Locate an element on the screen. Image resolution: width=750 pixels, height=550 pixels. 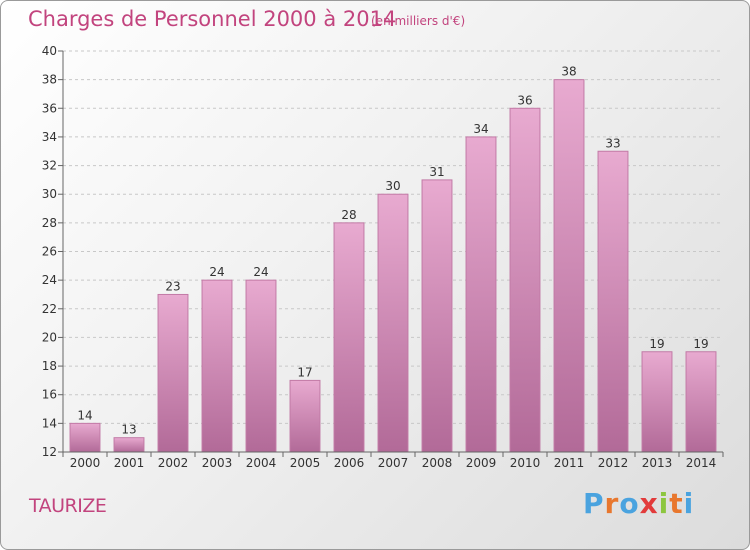
bar-2008 is located at coordinates (437, 316).